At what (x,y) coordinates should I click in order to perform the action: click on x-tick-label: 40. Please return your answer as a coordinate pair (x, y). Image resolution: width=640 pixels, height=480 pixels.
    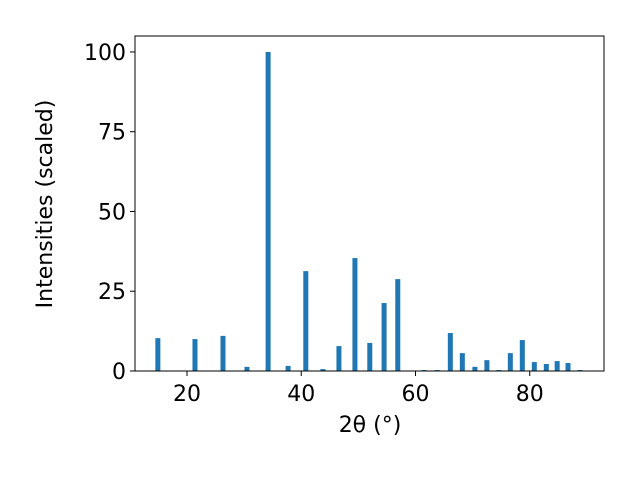
    Looking at the image, I should click on (301, 394).